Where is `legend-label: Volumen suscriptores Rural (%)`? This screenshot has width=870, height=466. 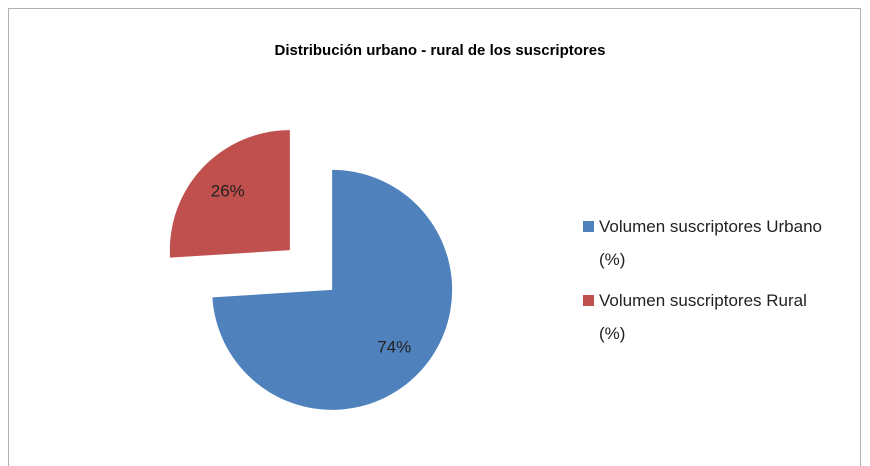 legend-label: Volumen suscriptores Rural (%) is located at coordinates (703, 317).